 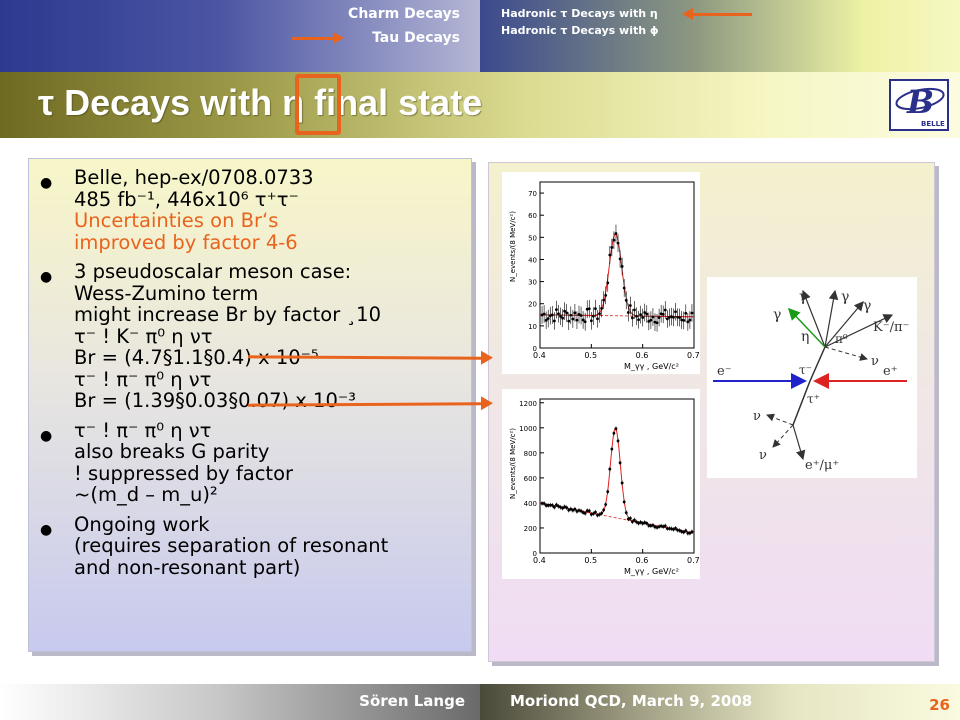 What do you see at coordinates (535, 554) in the screenshot?
I see `y-tick-label: 0` at bounding box center [535, 554].